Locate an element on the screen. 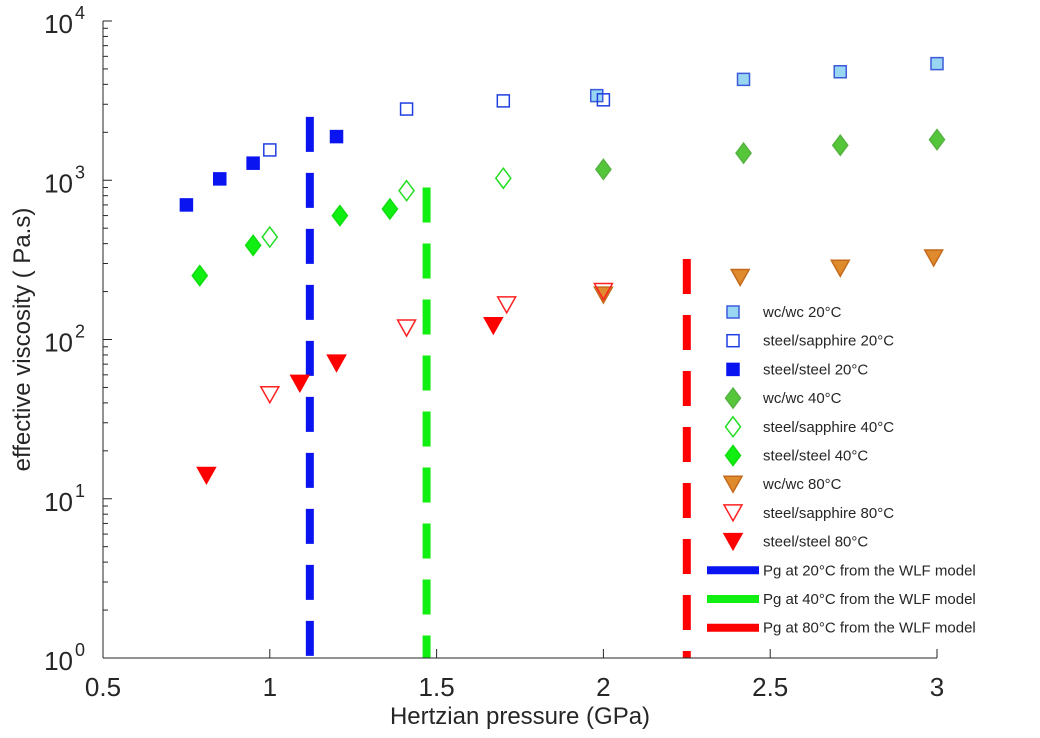 The height and width of the screenshot is (738, 1040). y-axis-title: effective viscosity ( Pa.s) is located at coordinates (22, 340).